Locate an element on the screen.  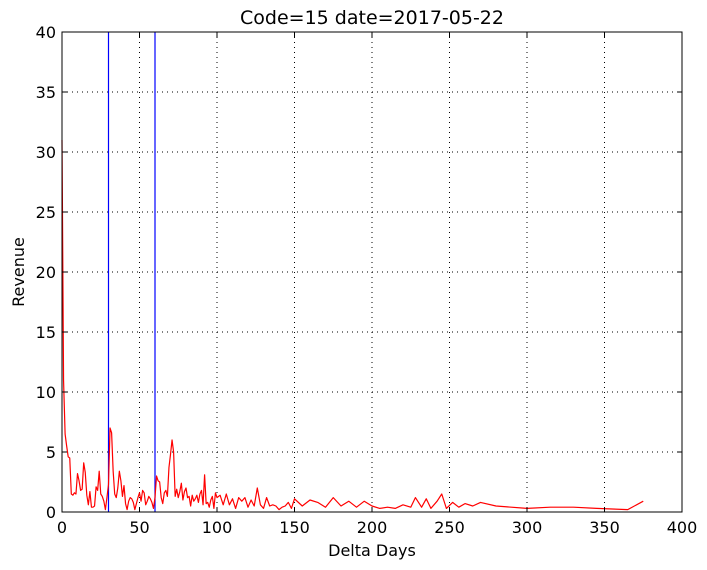
x-tick-label: 200 is located at coordinates (372, 527).